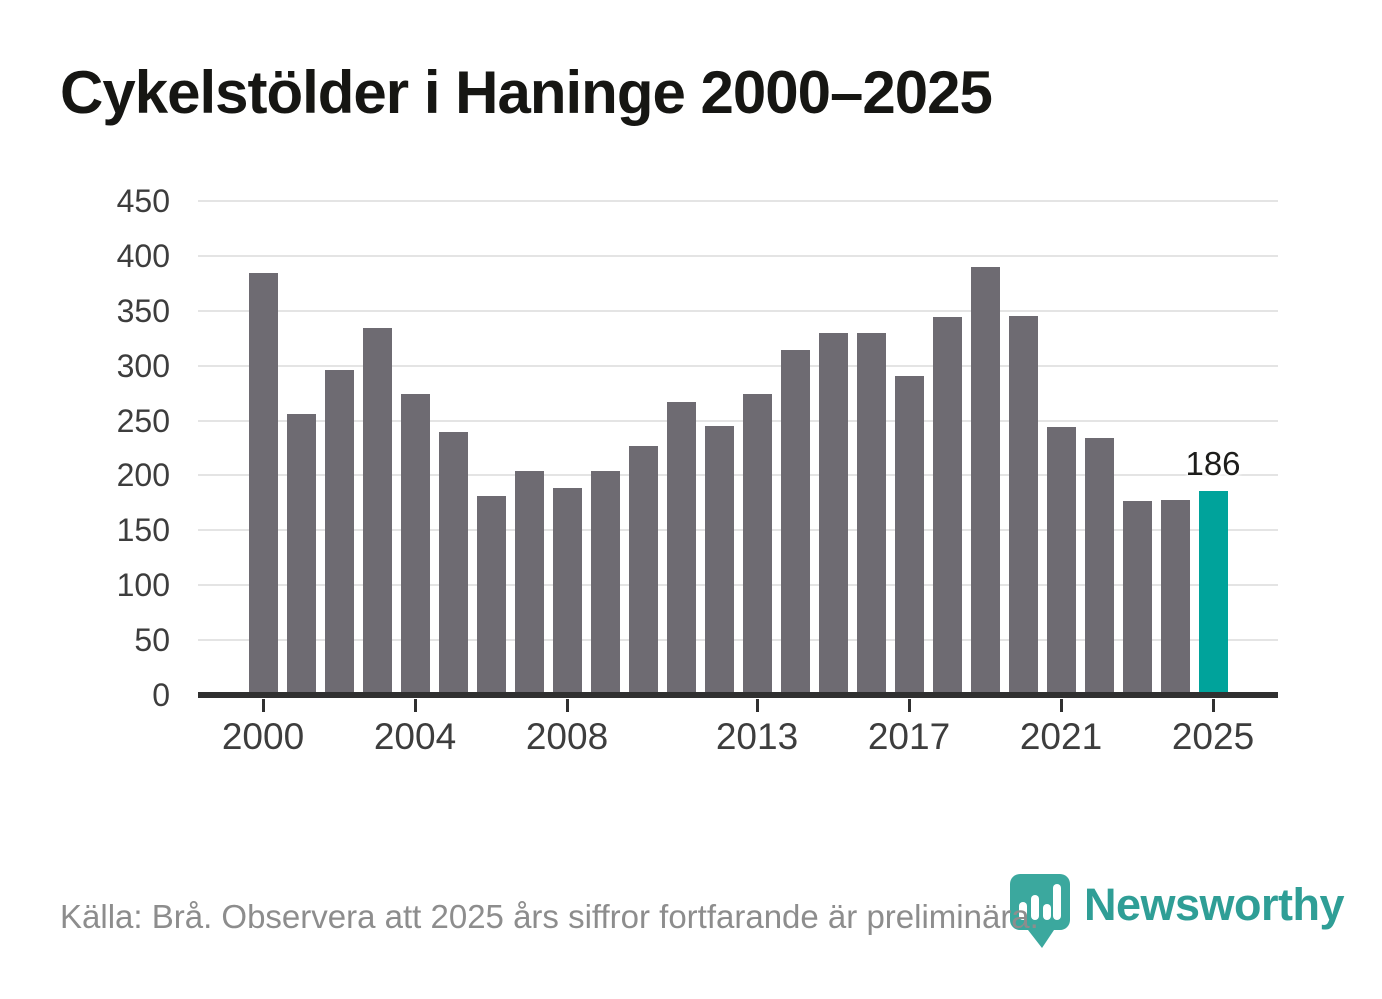  What do you see at coordinates (415, 736) in the screenshot?
I see `x-tick-label-2004: 2004` at bounding box center [415, 736].